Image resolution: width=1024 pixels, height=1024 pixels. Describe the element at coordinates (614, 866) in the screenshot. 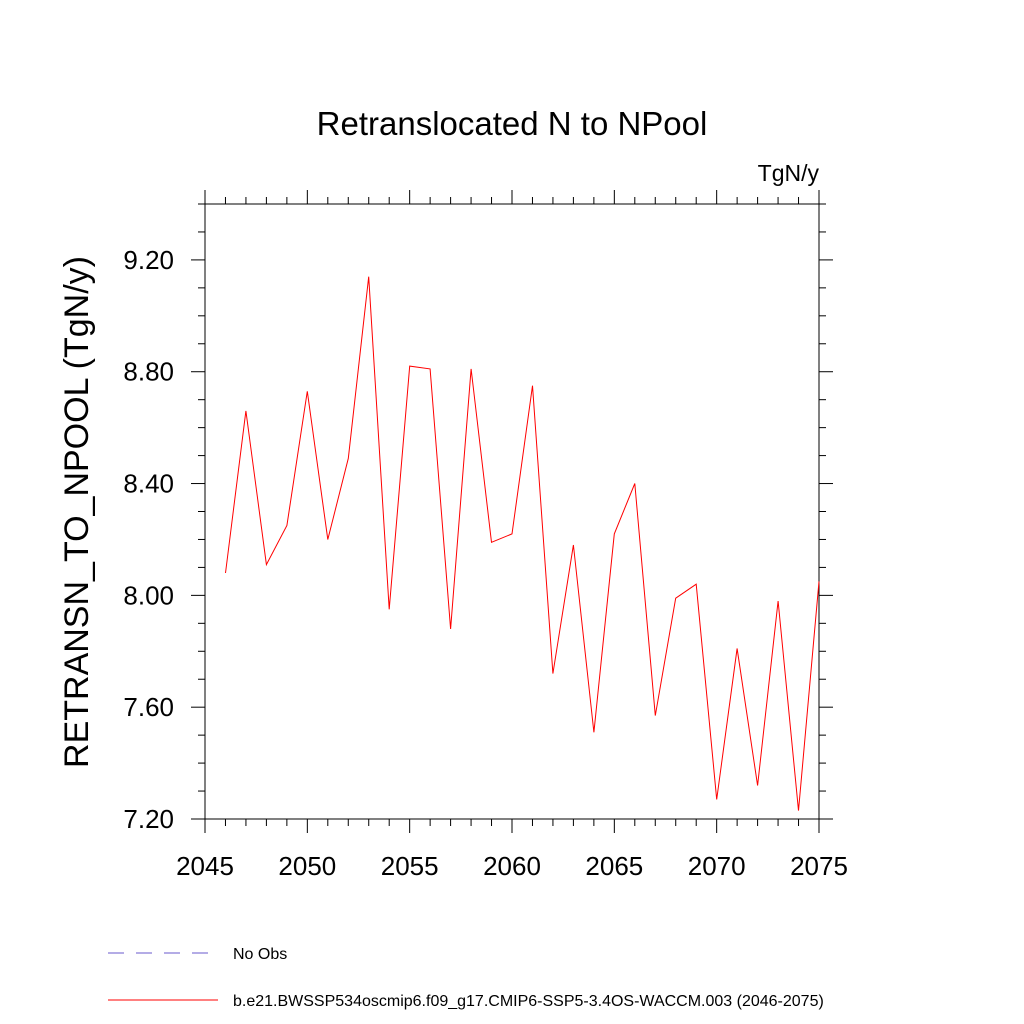

I see `x-tick-label: 2065` at that location.